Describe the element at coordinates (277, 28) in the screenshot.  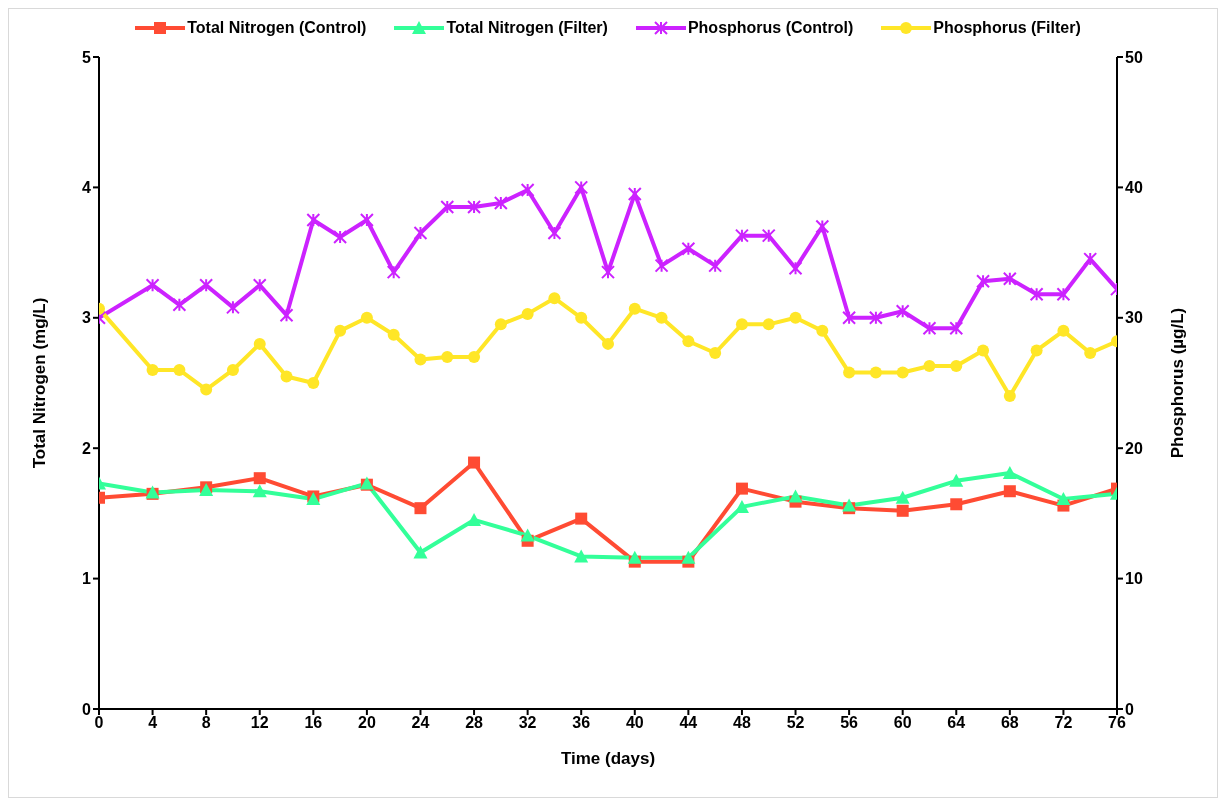
I see `legend-label: Total Nitrogen (Control)` at that location.